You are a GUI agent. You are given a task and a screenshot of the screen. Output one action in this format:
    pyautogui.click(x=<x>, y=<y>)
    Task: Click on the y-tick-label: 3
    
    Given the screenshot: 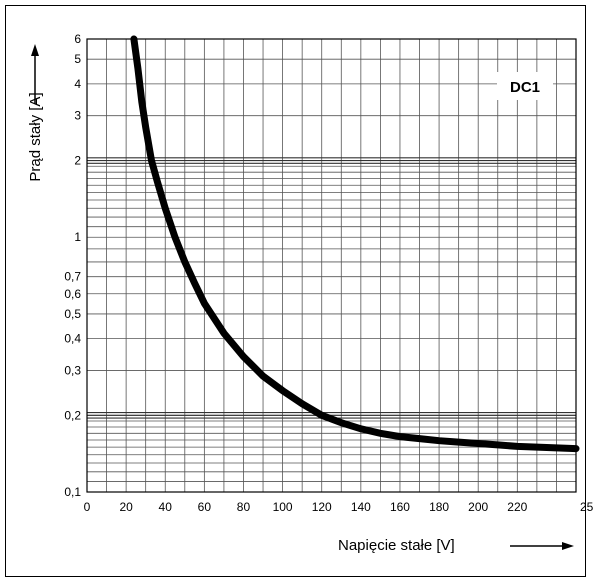 What is the action you would take?
    pyautogui.click(x=77, y=116)
    